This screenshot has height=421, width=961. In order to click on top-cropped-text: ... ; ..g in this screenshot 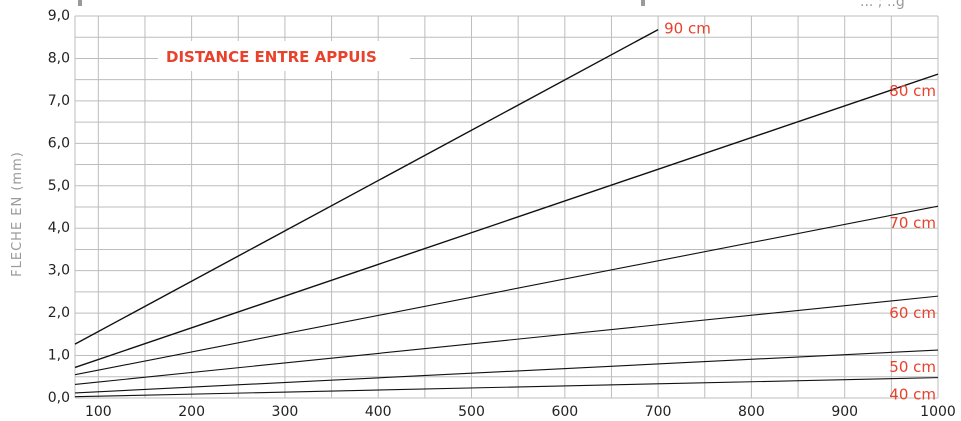, I will do `click(882, 5)`.